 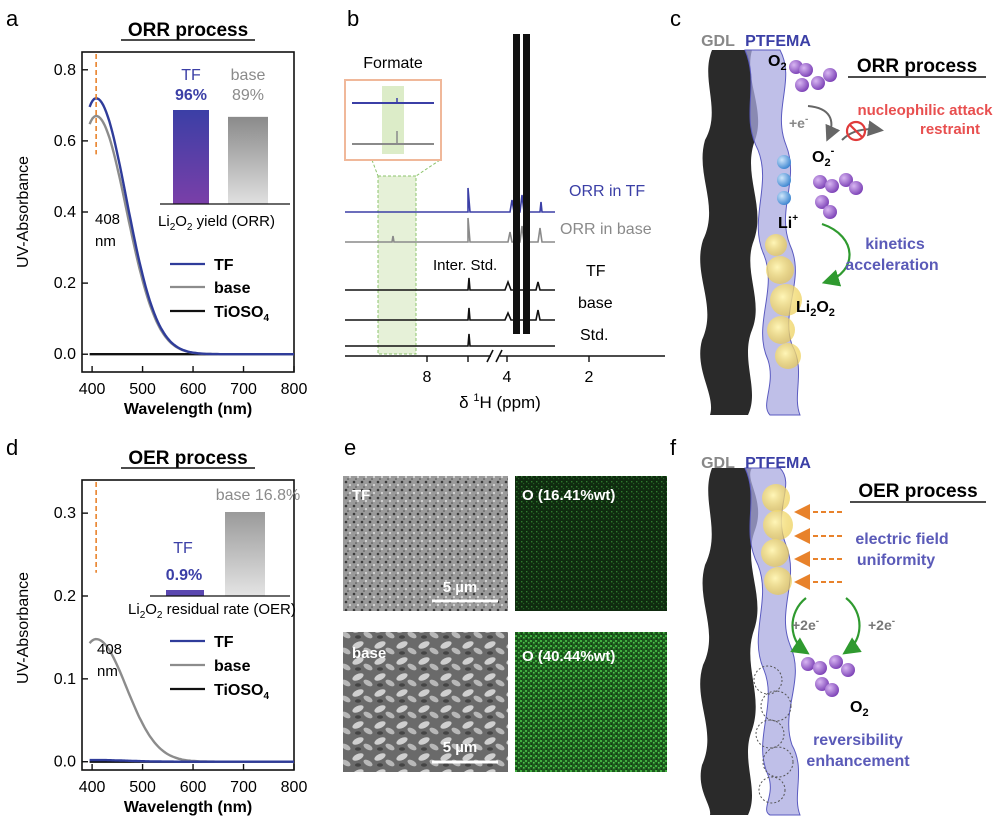 I want to click on formate-zoom-line-left, so click(x=375, y=168).